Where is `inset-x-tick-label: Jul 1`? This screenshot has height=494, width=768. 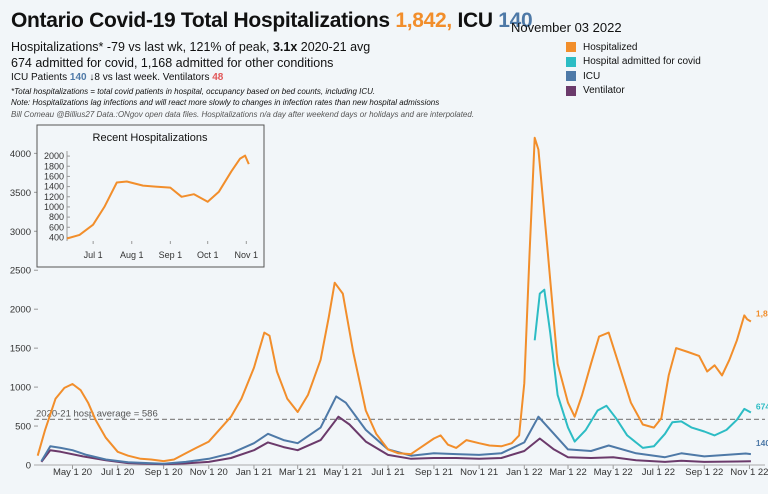
inset-x-tick-label: Jul 1 is located at coordinates (93, 255).